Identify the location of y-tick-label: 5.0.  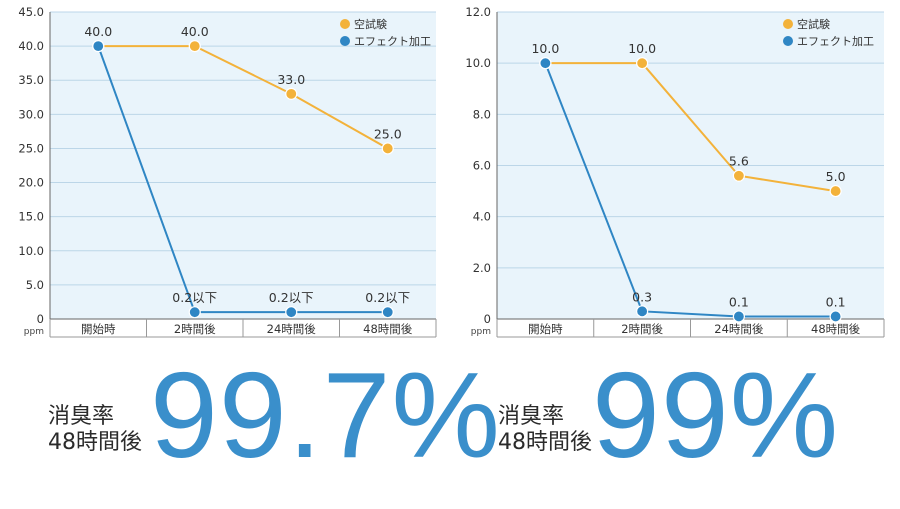
(35, 285).